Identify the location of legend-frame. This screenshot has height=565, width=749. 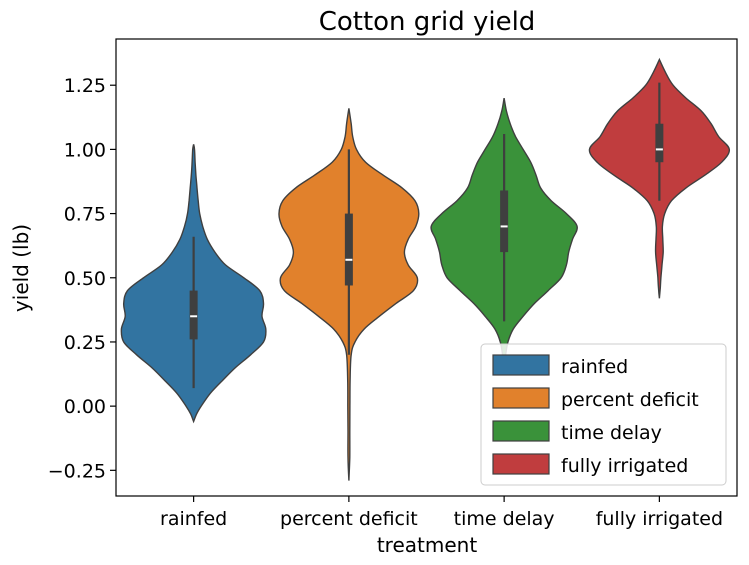
(603, 414).